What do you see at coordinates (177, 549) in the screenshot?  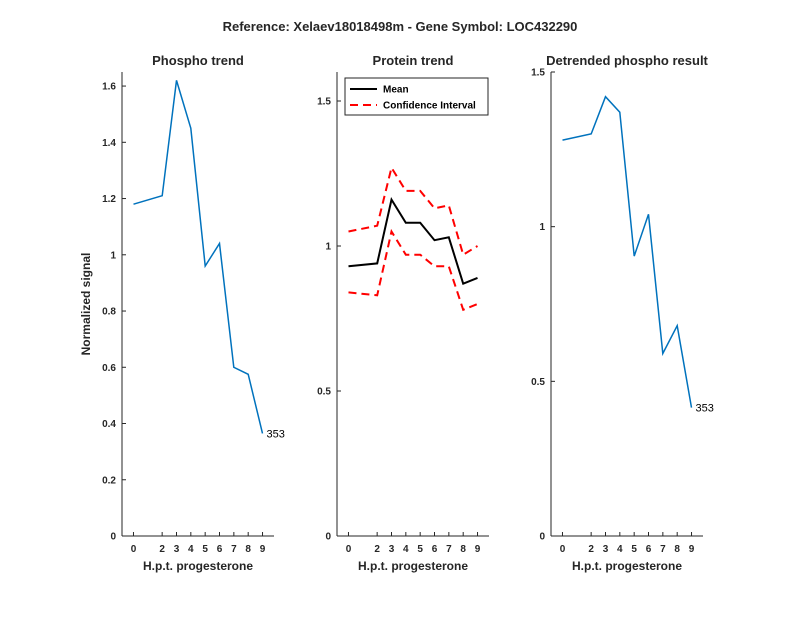 I see `phospho-trend-x-tick-label: 3` at bounding box center [177, 549].